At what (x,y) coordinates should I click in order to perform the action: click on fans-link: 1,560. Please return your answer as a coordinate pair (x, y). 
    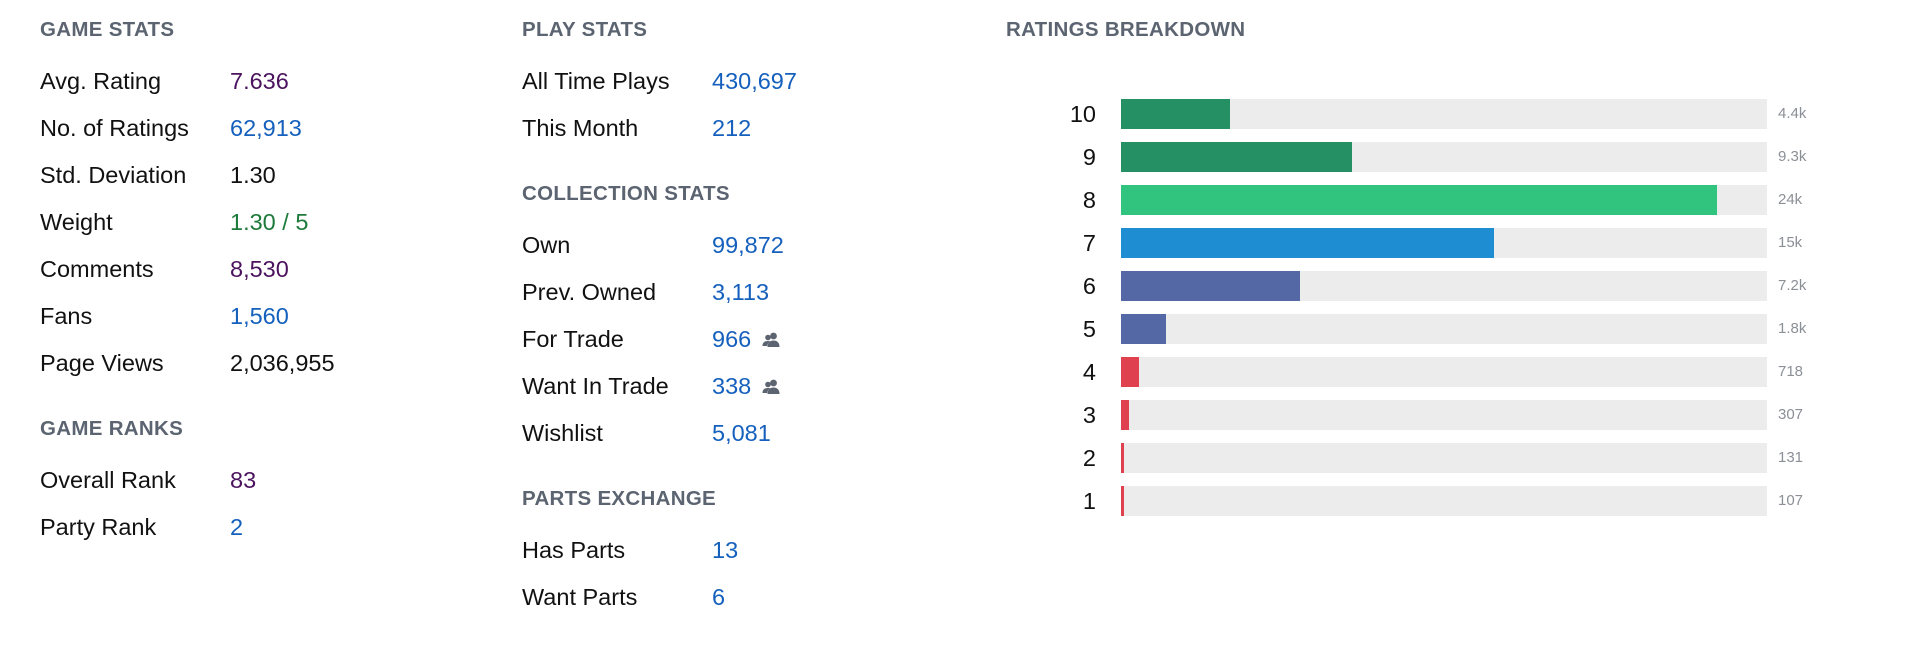
    Looking at the image, I should click on (259, 316).